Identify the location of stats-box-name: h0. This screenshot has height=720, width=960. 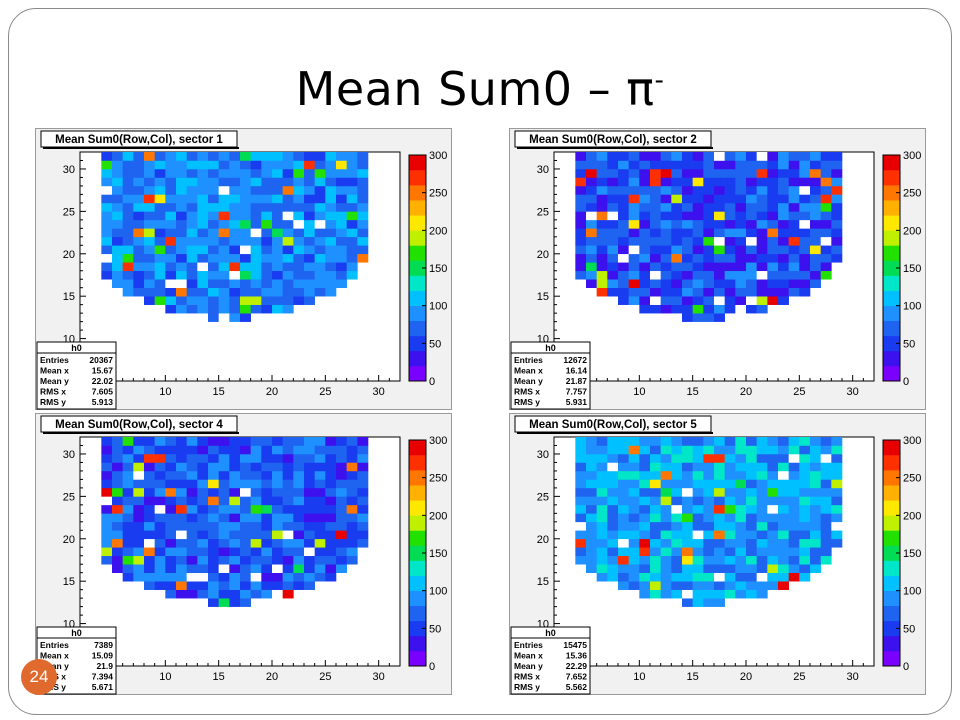
(550, 348).